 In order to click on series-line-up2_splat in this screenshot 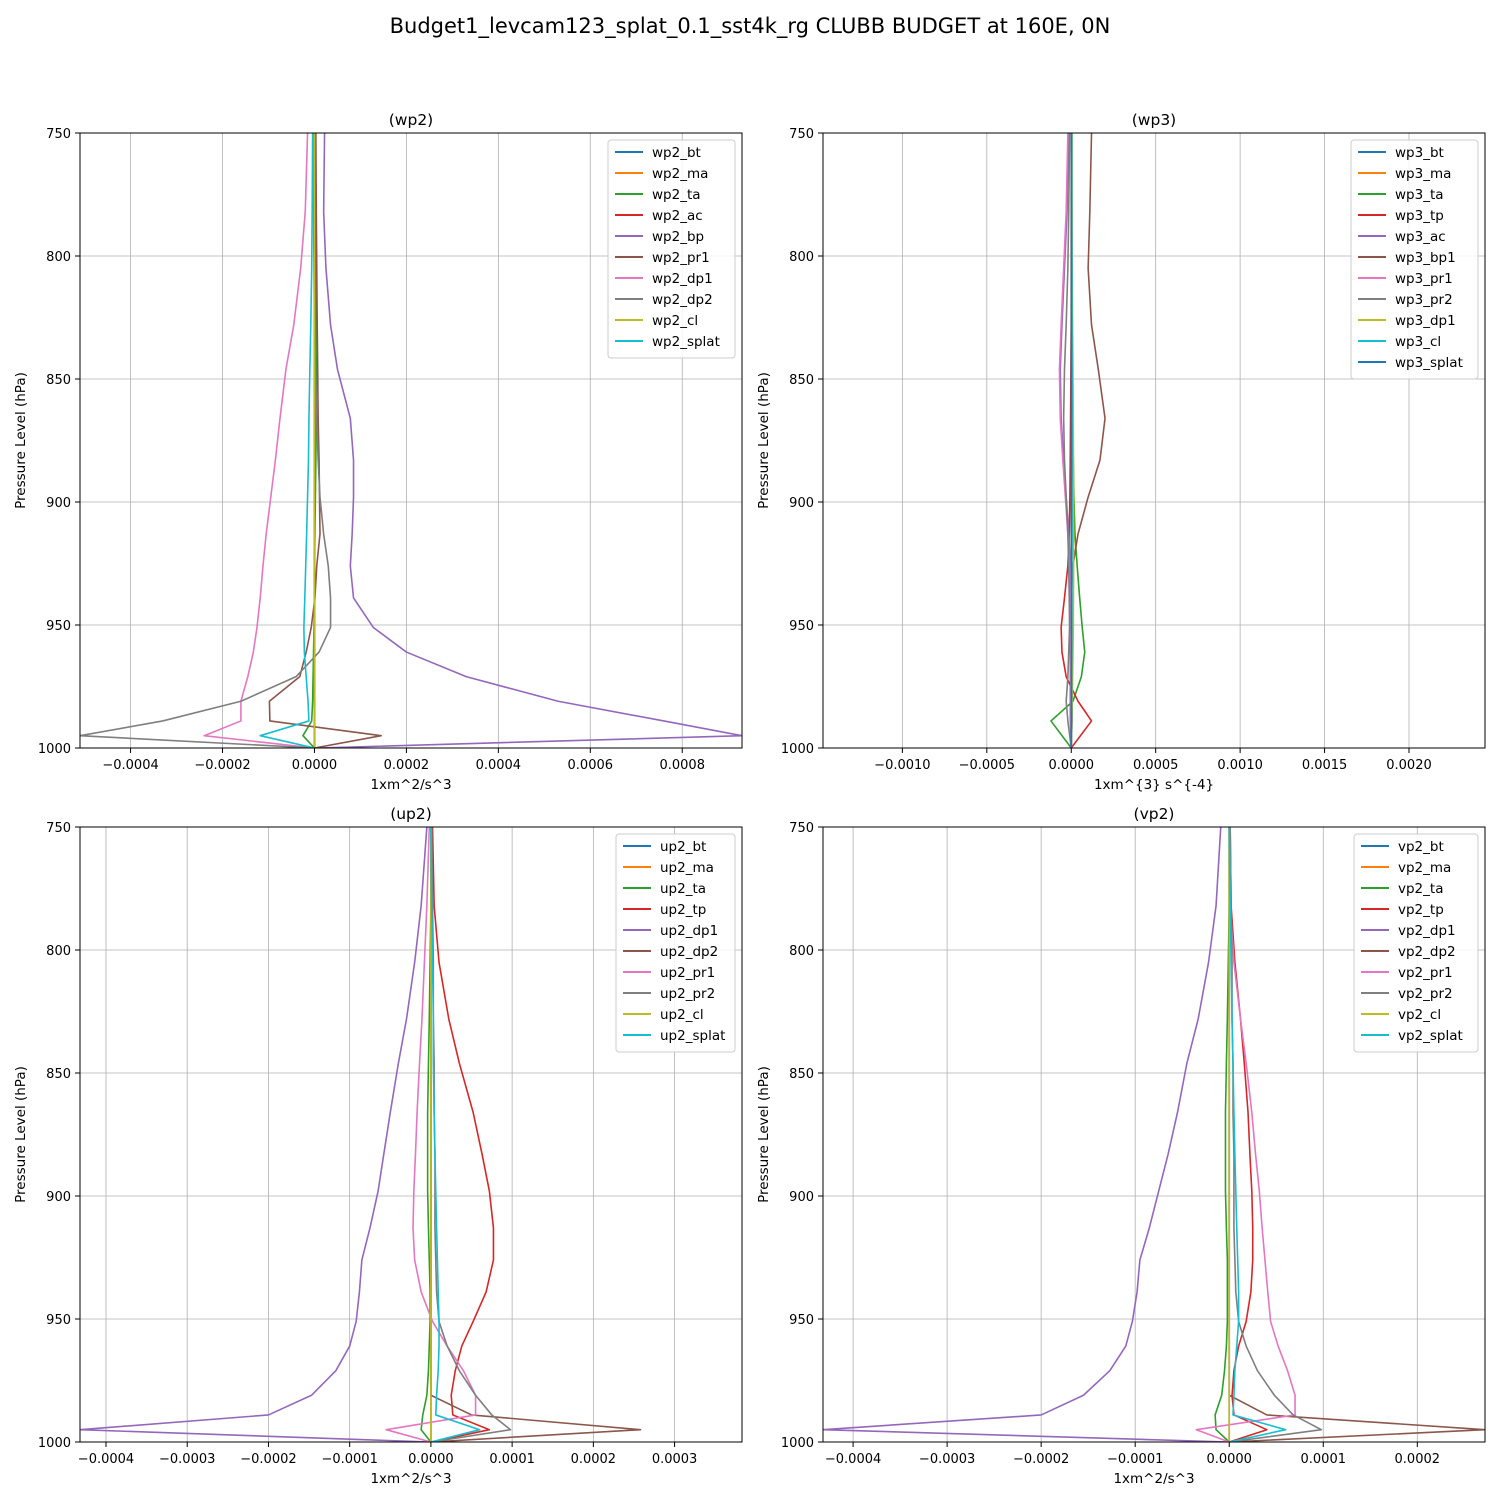, I will do `click(455, 1134)`.